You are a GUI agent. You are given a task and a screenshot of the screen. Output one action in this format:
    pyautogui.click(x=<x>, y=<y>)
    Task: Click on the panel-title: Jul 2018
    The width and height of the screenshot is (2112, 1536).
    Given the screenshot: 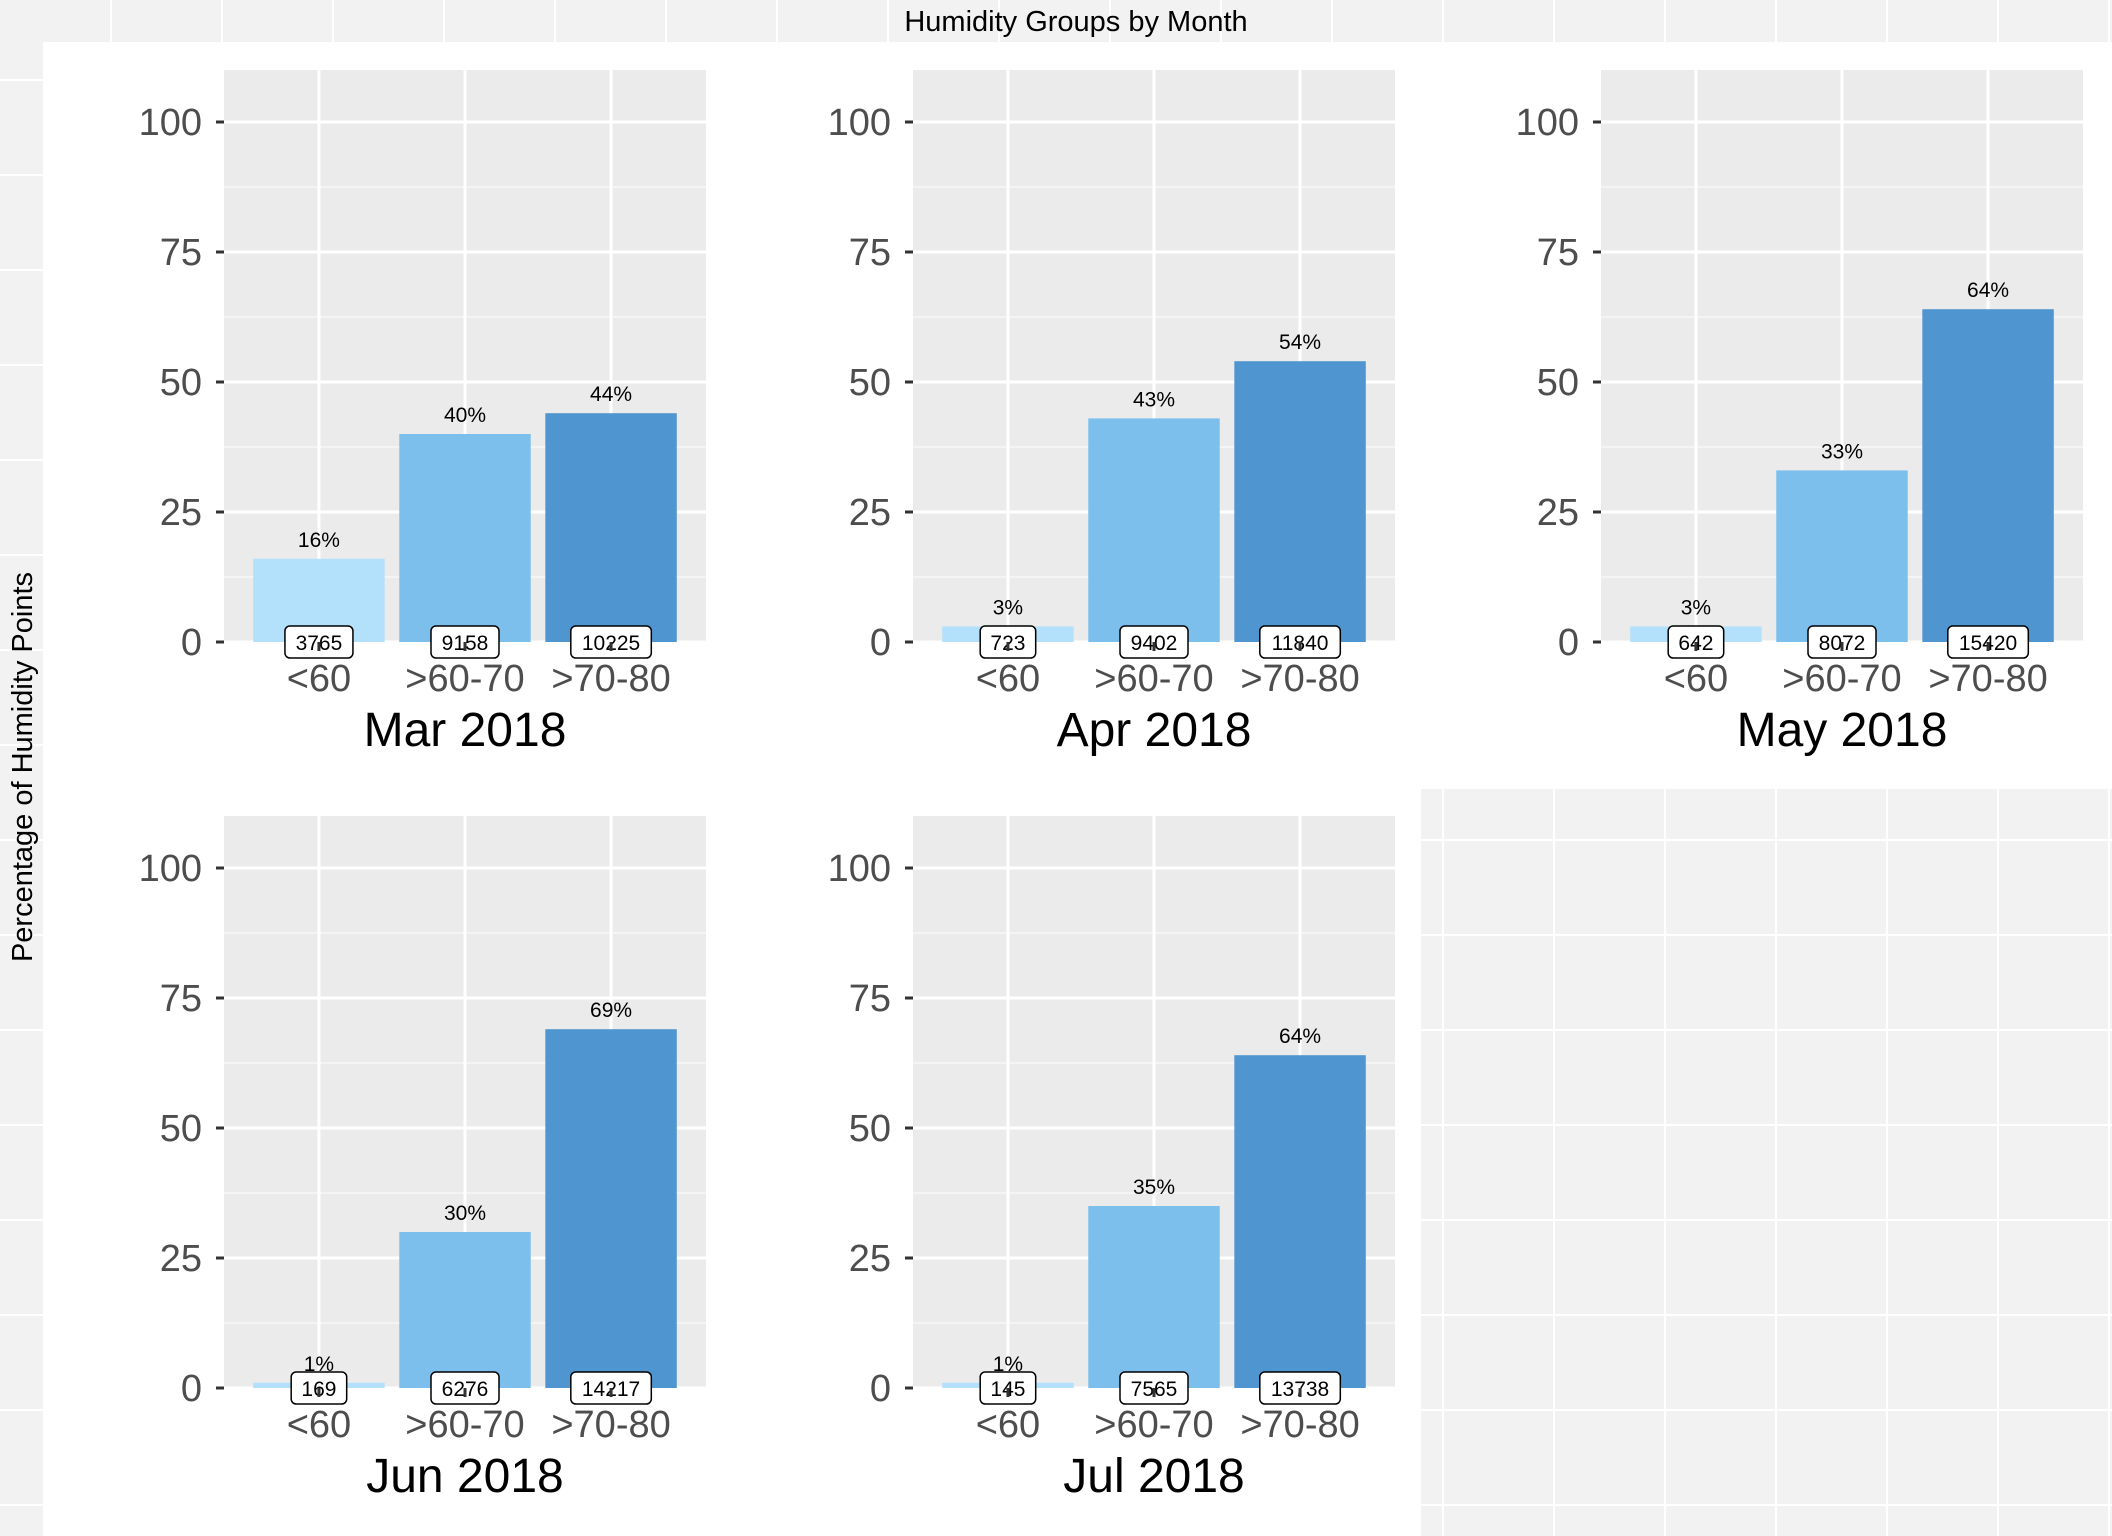 What is the action you would take?
    pyautogui.click(x=1153, y=1476)
    